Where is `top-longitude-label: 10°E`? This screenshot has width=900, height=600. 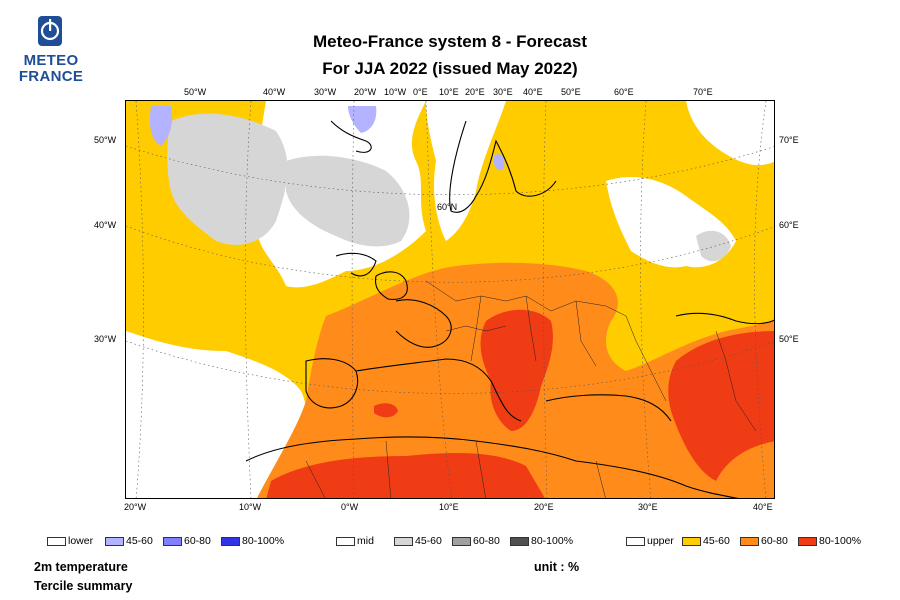 top-longitude-label: 10°E is located at coordinates (449, 92).